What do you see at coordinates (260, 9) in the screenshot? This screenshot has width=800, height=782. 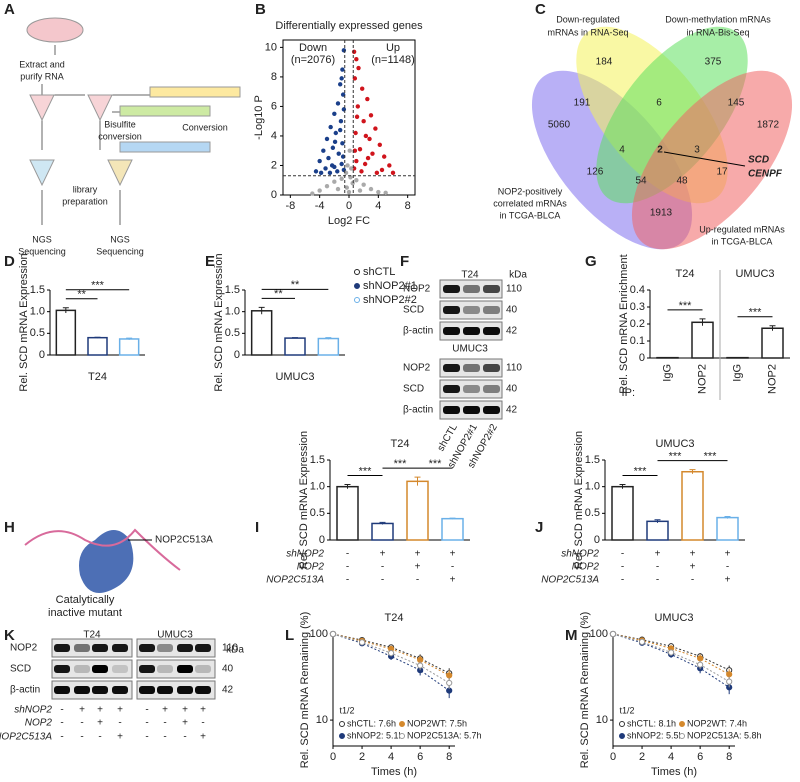 I see `panel-label: B` at bounding box center [260, 9].